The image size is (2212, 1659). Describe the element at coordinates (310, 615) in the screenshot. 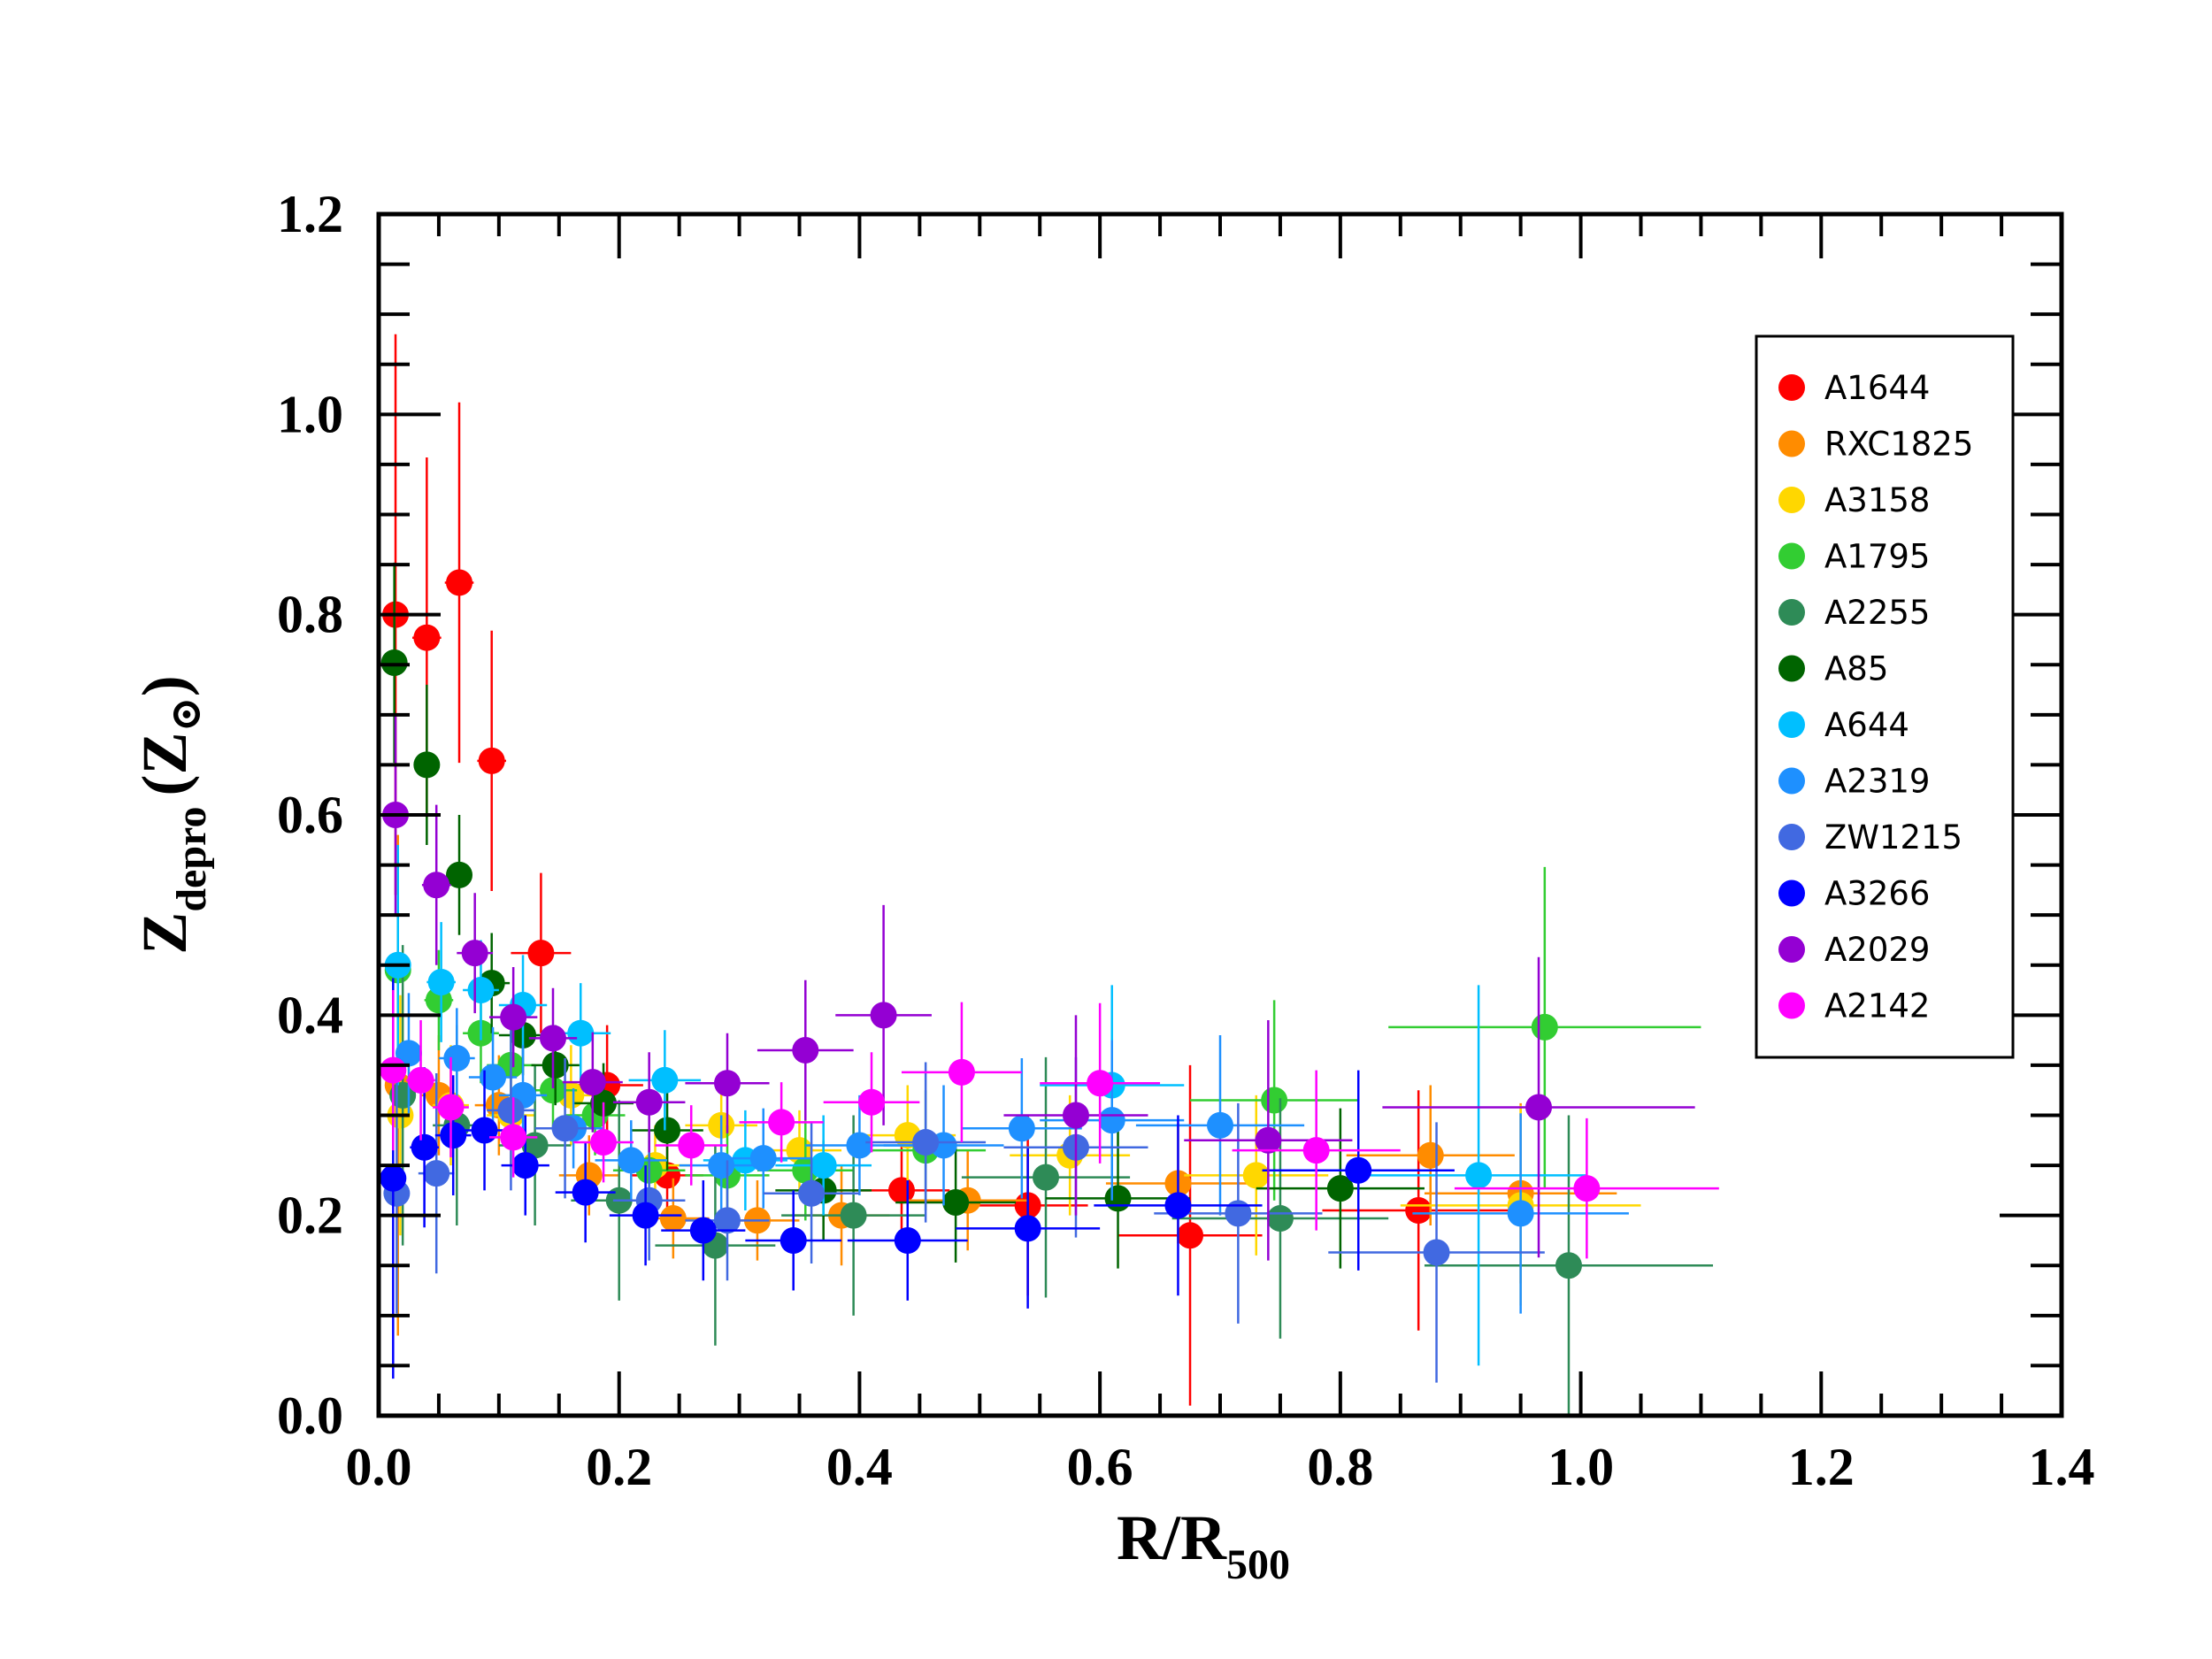

I see `y-tick-label: 0.8` at that location.